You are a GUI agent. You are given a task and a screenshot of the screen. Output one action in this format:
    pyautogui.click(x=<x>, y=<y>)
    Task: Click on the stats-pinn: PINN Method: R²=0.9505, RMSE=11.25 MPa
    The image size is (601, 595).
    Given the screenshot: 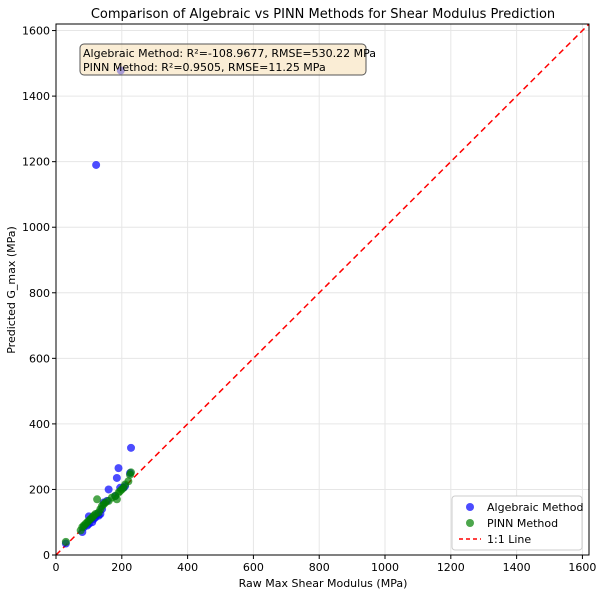 What is the action you would take?
    pyautogui.click(x=204, y=67)
    